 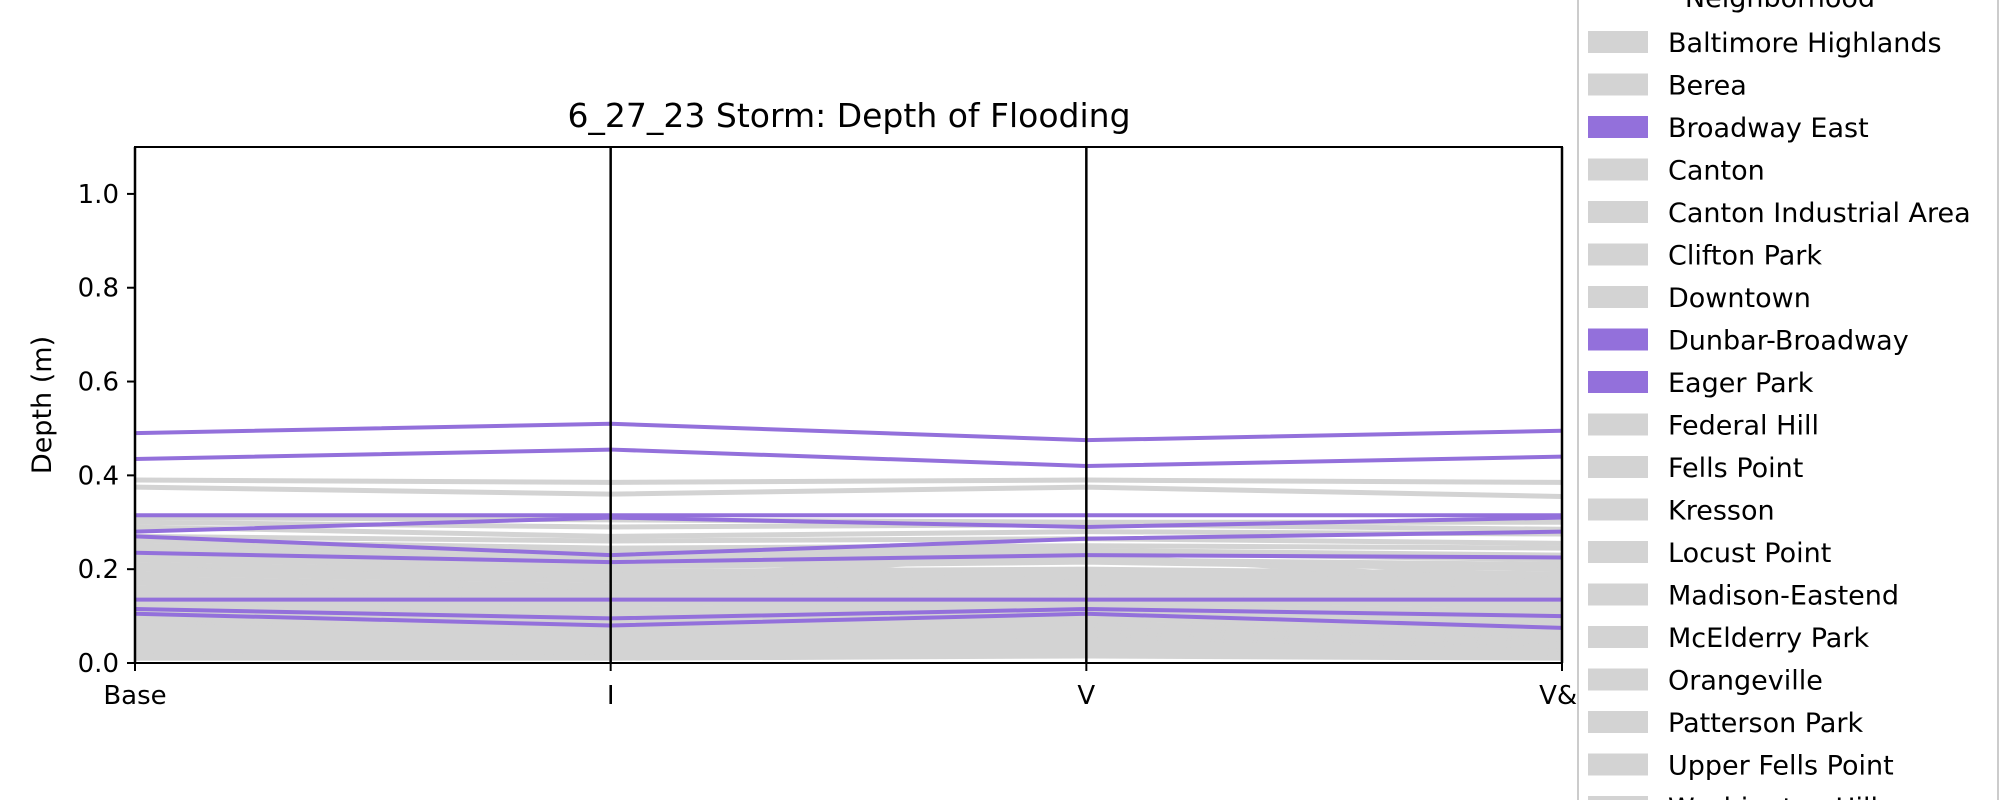 I want to click on legend-entry-4: Canton Industrial Area, so click(x=1819, y=213).